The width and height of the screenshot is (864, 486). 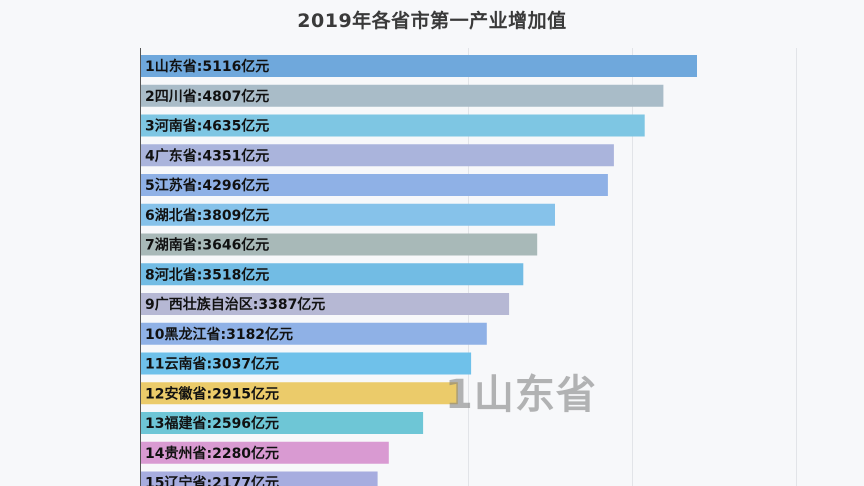 I want to click on bar-label-3: 3河南省:4635亿元, so click(x=207, y=126).